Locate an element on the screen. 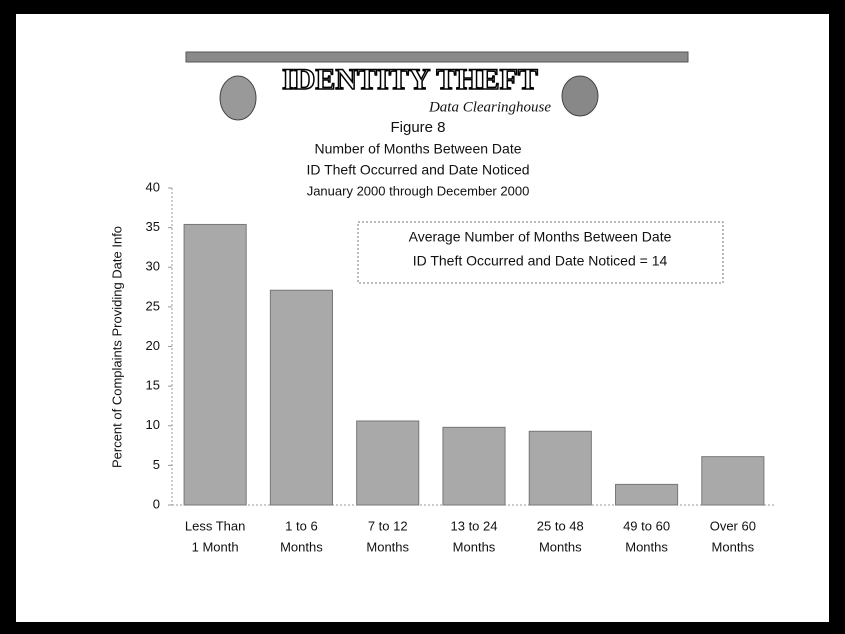 The height and width of the screenshot is (634, 845). y-tick-label: 30 is located at coordinates (153, 266).